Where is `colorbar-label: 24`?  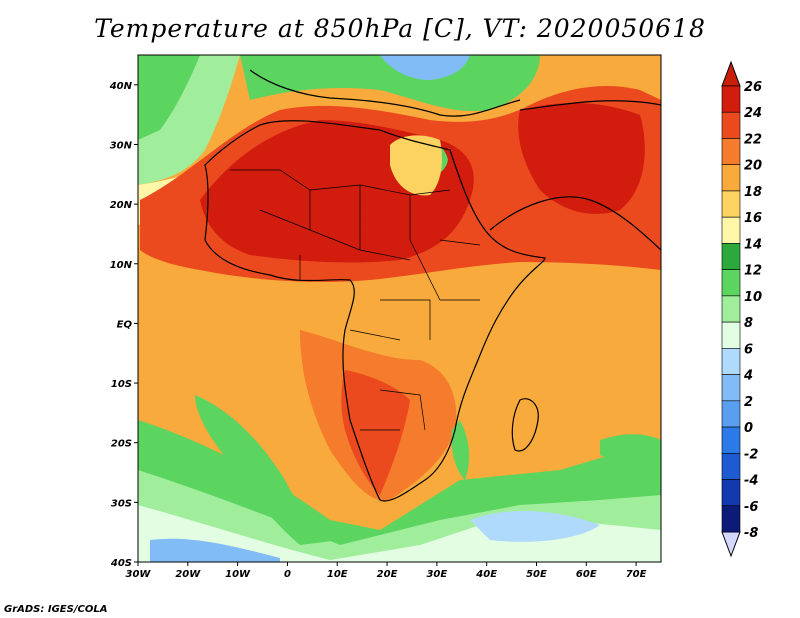
colorbar-label: 24 is located at coordinates (753, 113).